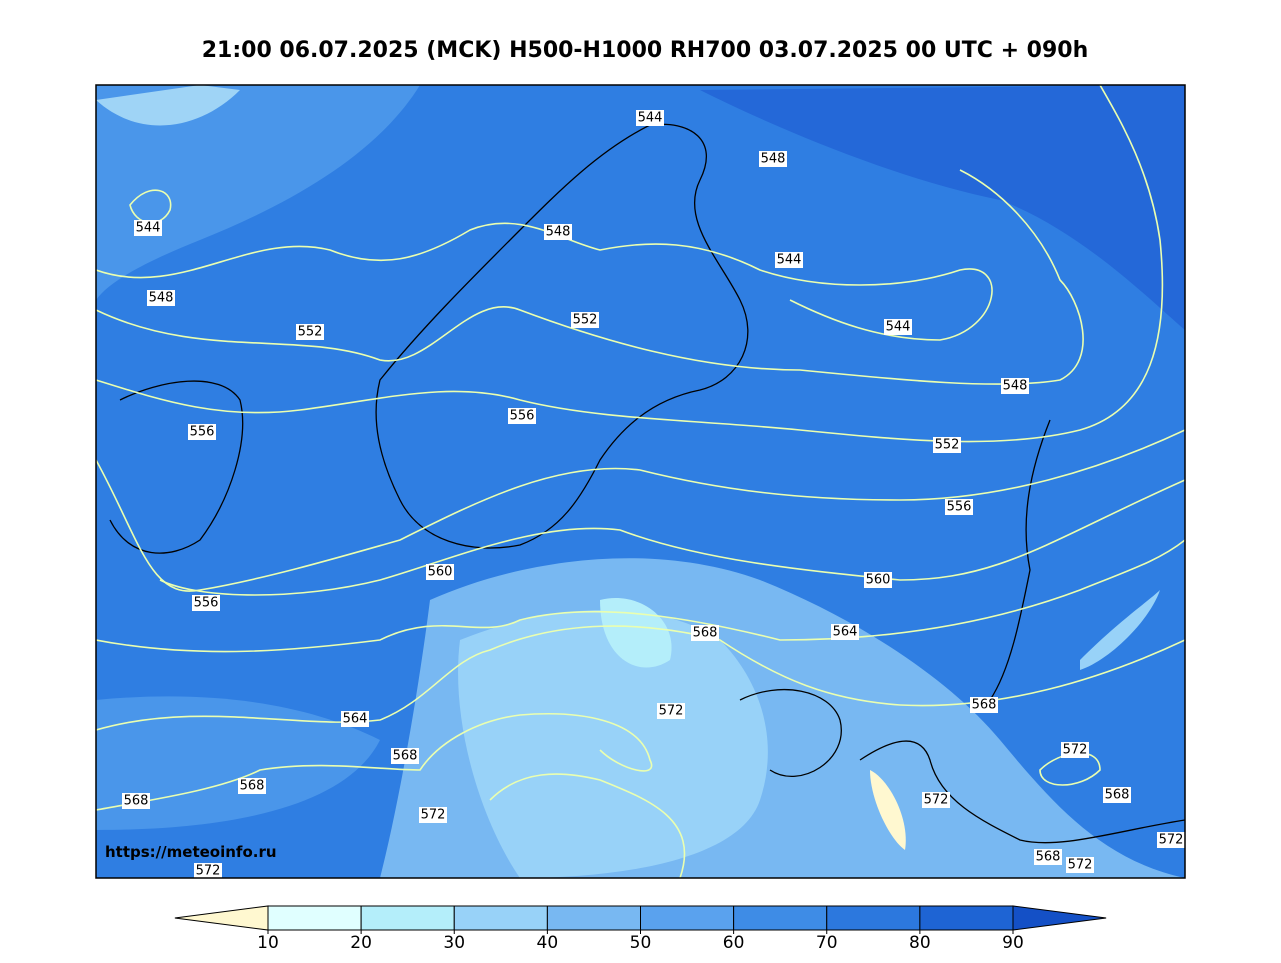 The image size is (1281, 963). What do you see at coordinates (734, 943) in the screenshot?
I see `colorbar-tick-label: 60` at bounding box center [734, 943].